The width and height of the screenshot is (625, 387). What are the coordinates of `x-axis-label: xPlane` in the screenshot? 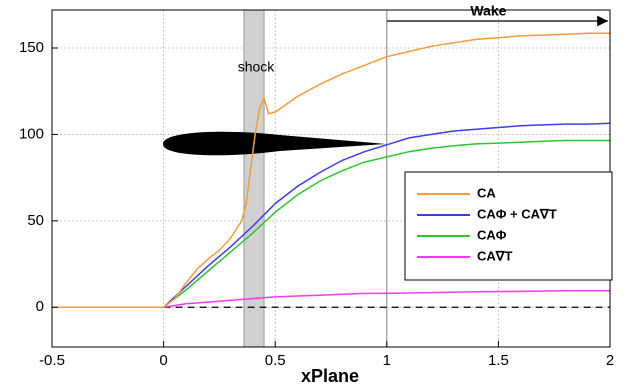 It's located at (330, 376).